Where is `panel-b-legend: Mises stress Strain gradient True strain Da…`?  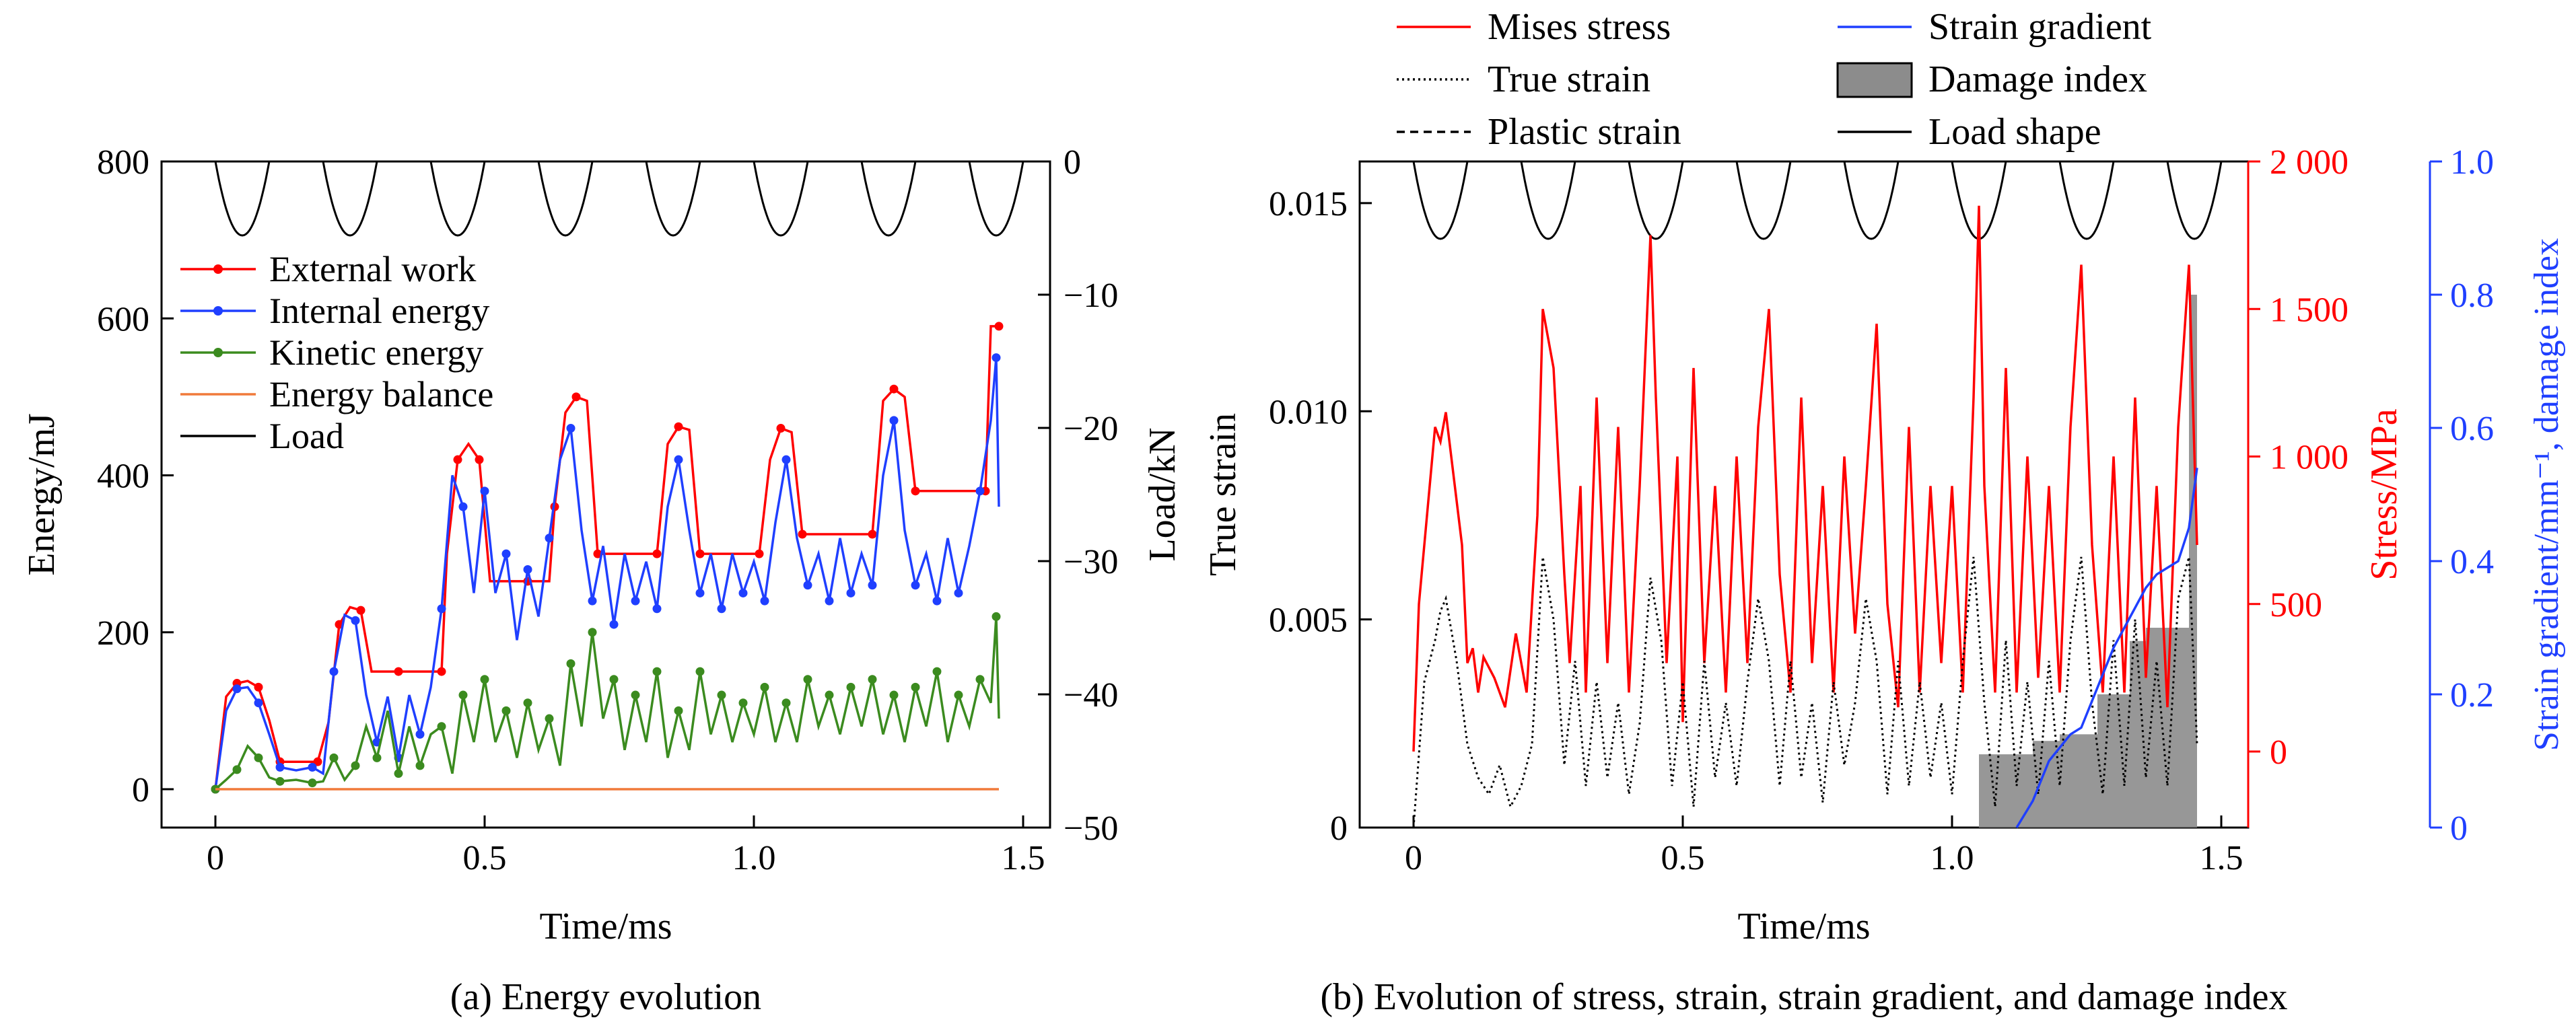
panel-b-legend: Mises stress Strain gradient True strain Da… is located at coordinates (1774, 79).